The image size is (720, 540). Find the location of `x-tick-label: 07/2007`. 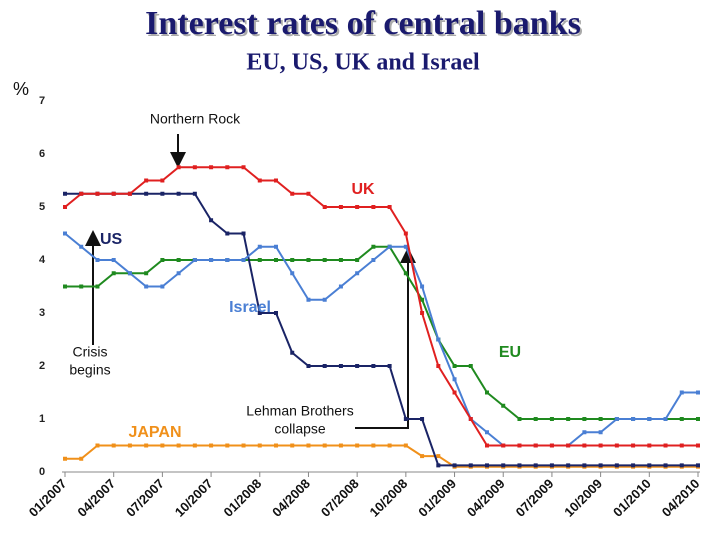

x-tick-label: 07/2007 is located at coordinates (145, 498).